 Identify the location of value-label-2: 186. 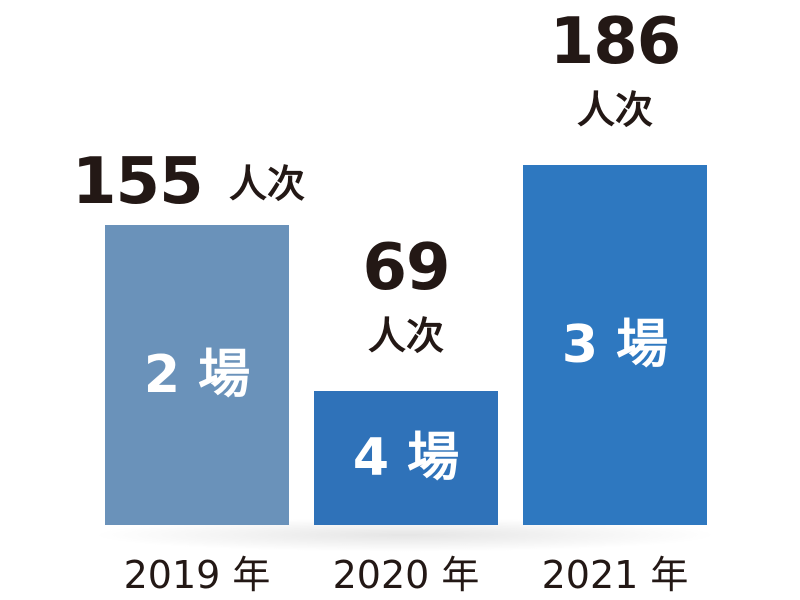
(615, 42).